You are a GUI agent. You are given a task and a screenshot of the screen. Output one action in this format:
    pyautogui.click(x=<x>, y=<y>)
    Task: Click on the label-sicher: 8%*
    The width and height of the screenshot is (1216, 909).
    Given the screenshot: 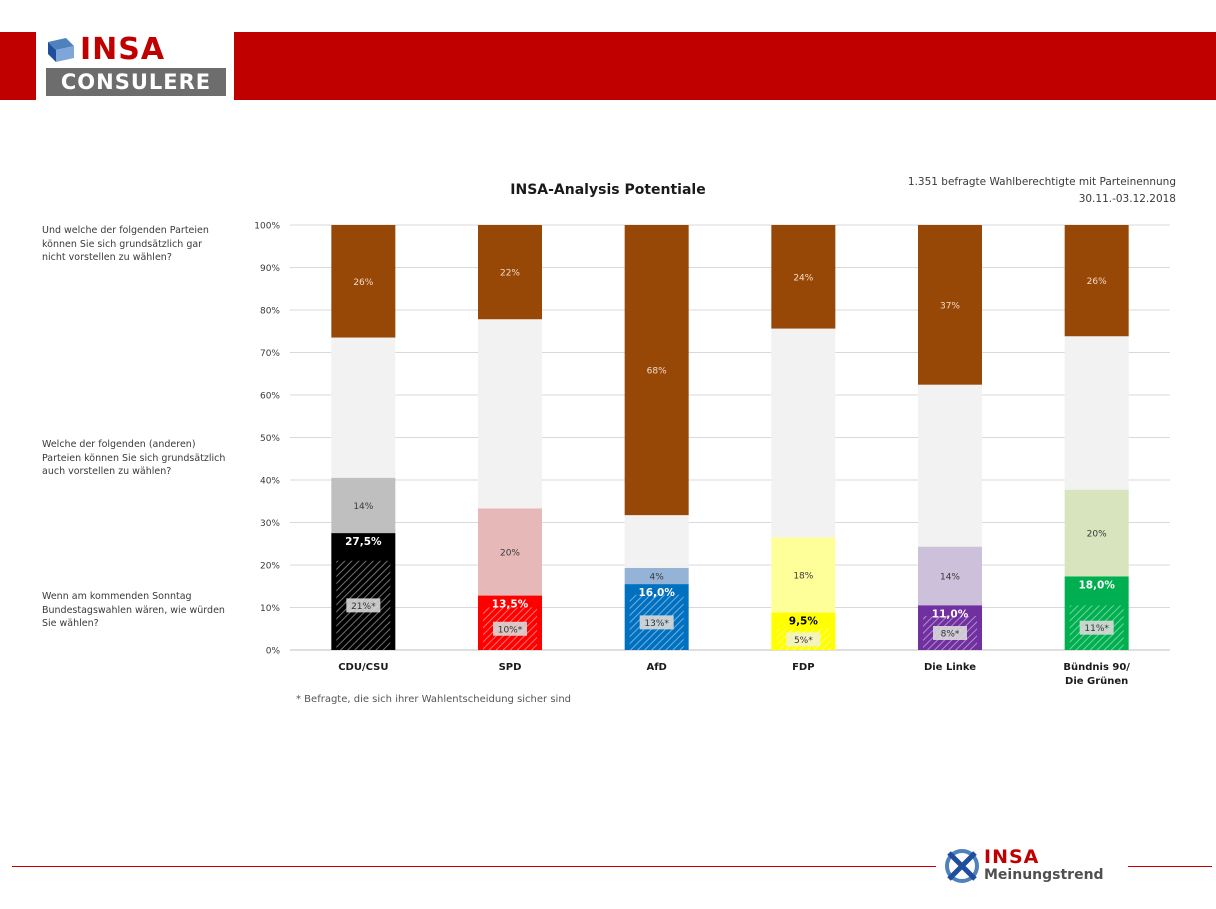 What is the action you would take?
    pyautogui.click(x=950, y=635)
    